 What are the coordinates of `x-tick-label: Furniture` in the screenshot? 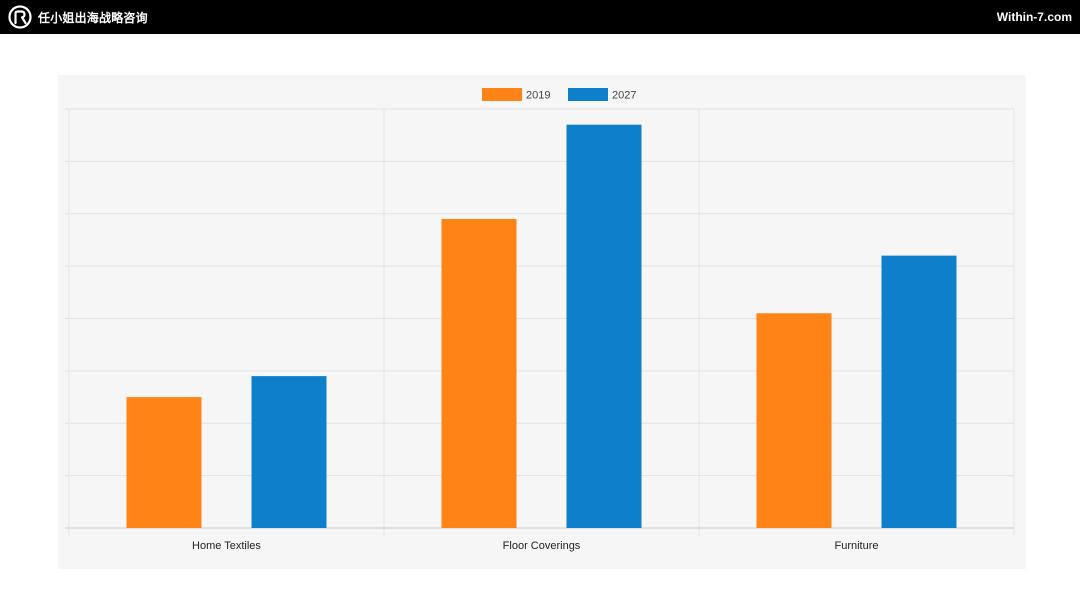 It's located at (856, 546).